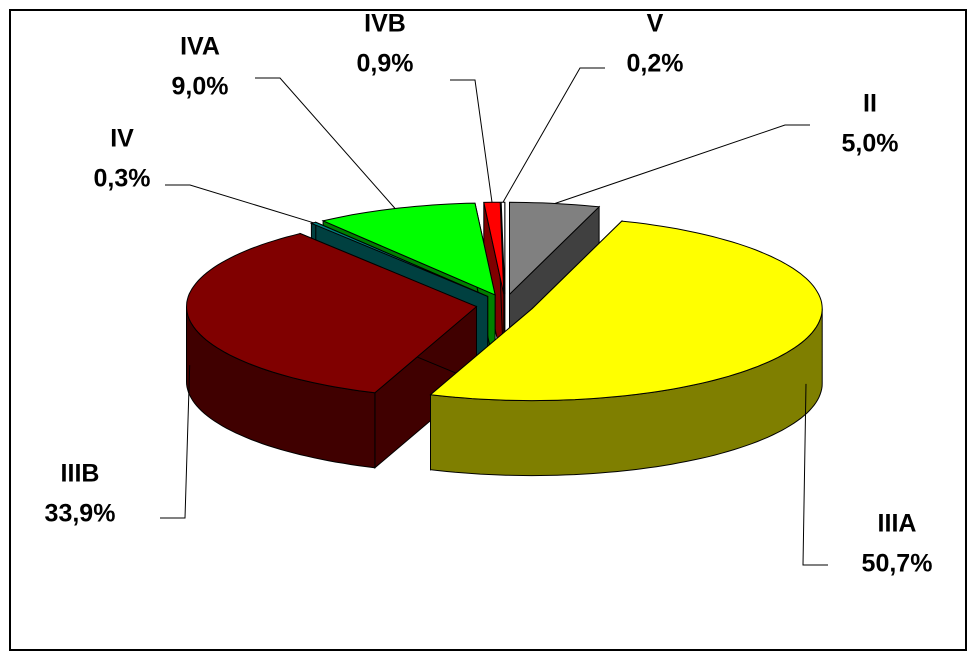 The width and height of the screenshot is (976, 661). I want to click on value-label: 50,7%, so click(897, 564).